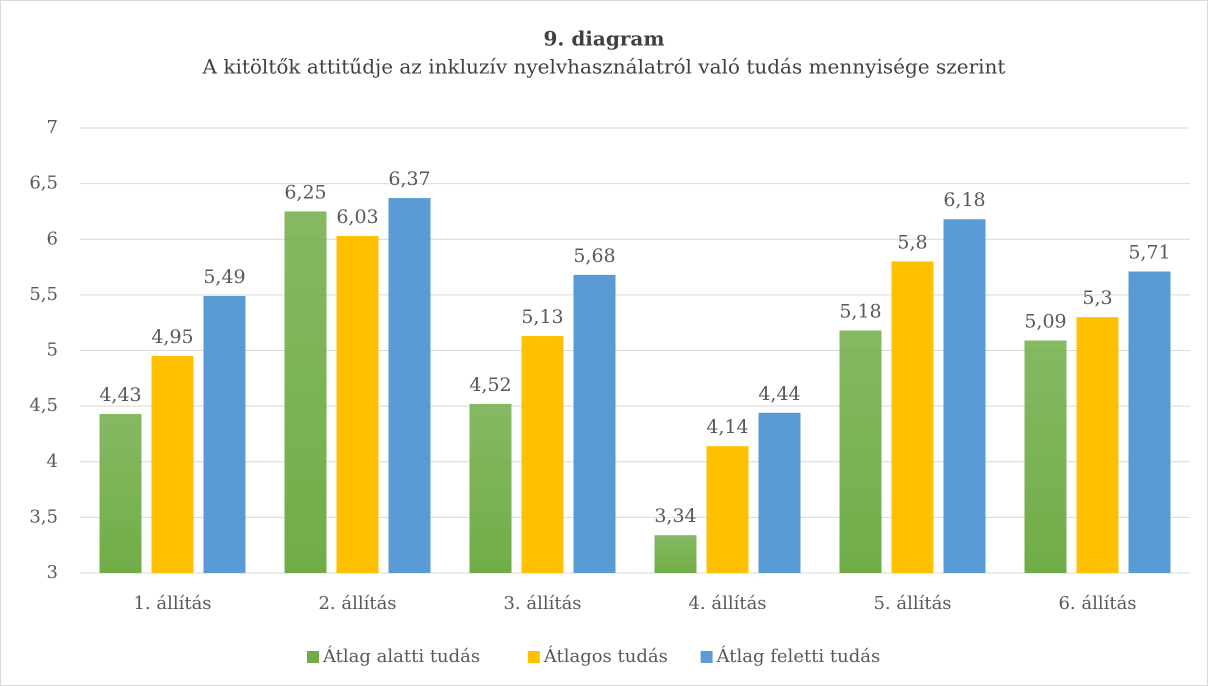  I want to click on value-label: 5,13, so click(542, 317).